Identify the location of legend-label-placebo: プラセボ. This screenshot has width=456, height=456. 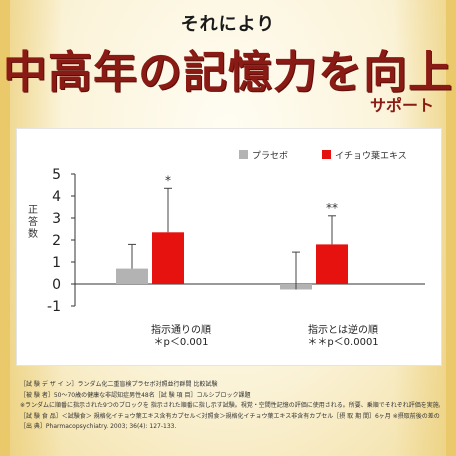
(270, 156).